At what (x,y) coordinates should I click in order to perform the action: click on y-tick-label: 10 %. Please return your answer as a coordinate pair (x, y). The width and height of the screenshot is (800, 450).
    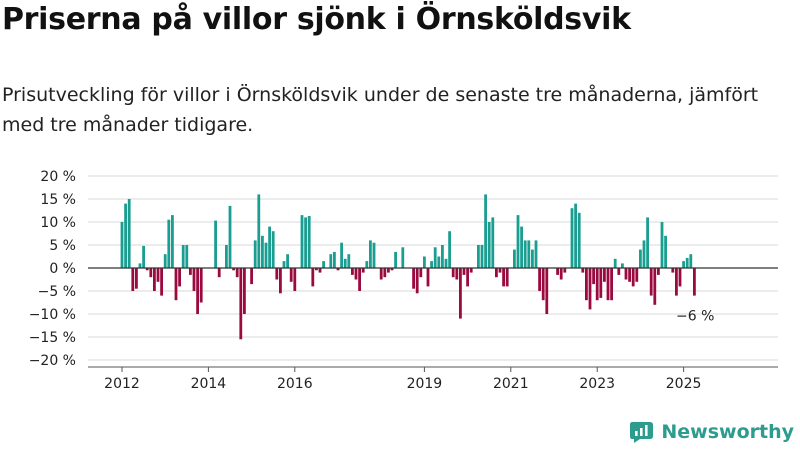
    Looking at the image, I should click on (58, 223).